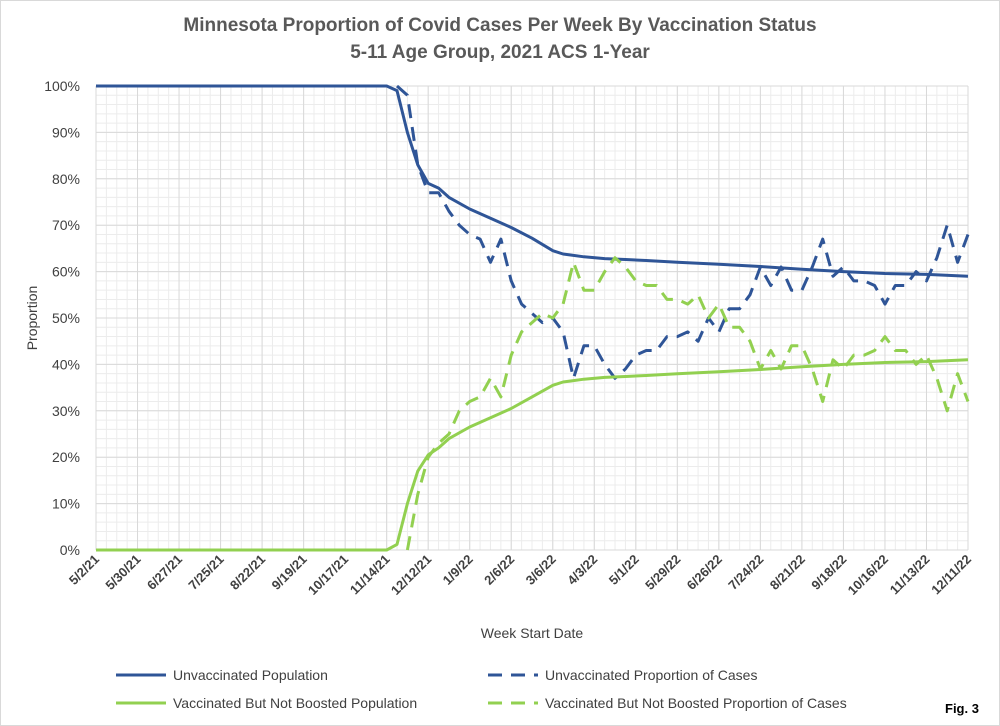 The image size is (1000, 726). Describe the element at coordinates (32, 318) in the screenshot. I see `y-axis-title: Proportion` at that location.